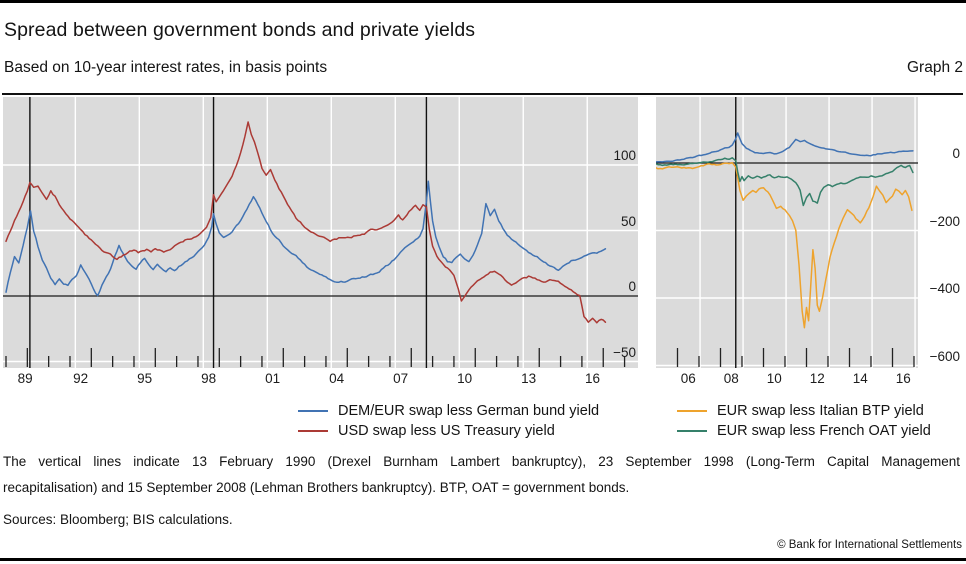  I want to click on x-axis-label: 89, so click(25, 378).